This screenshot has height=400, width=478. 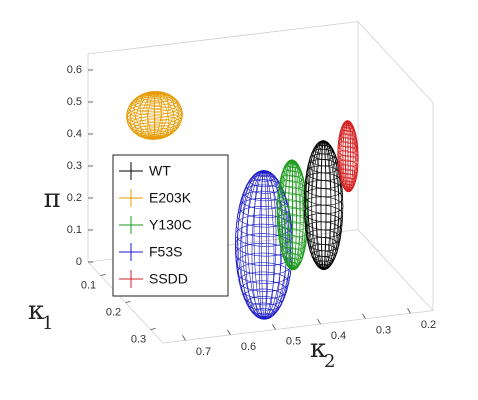 What do you see at coordinates (293, 341) in the screenshot?
I see `x-tick-label: 0.5` at bounding box center [293, 341].